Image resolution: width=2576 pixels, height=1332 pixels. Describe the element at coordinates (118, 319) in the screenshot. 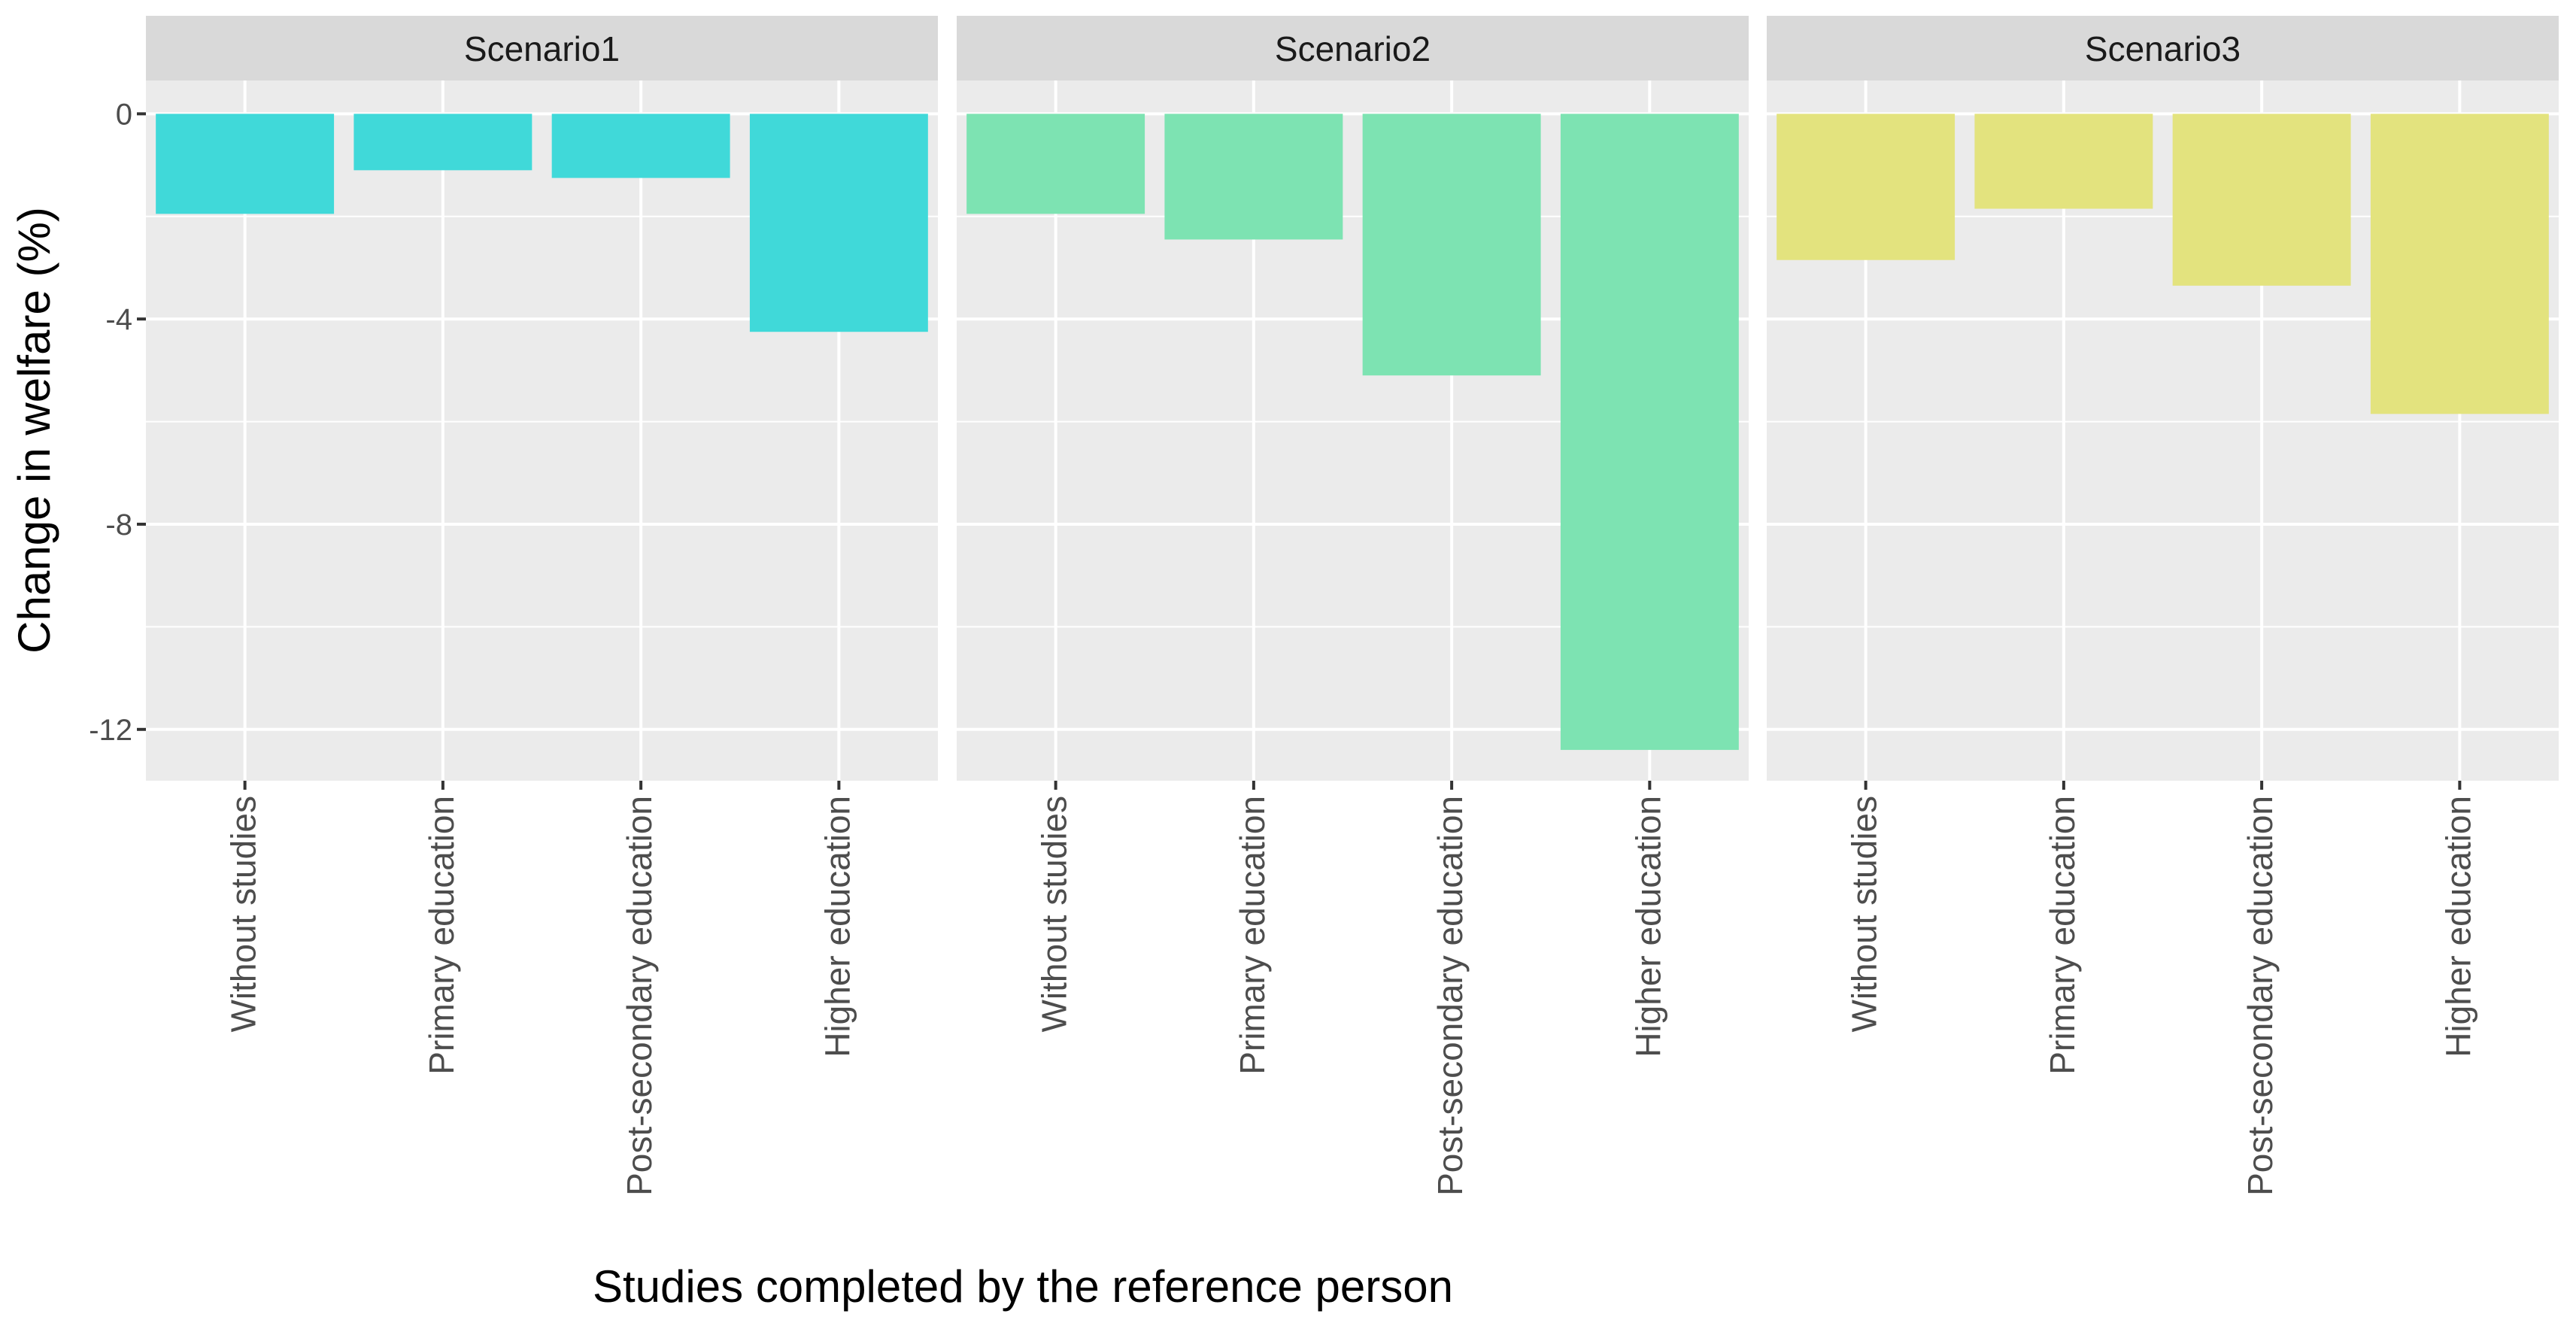

I see `y-tick-label: -4` at that location.